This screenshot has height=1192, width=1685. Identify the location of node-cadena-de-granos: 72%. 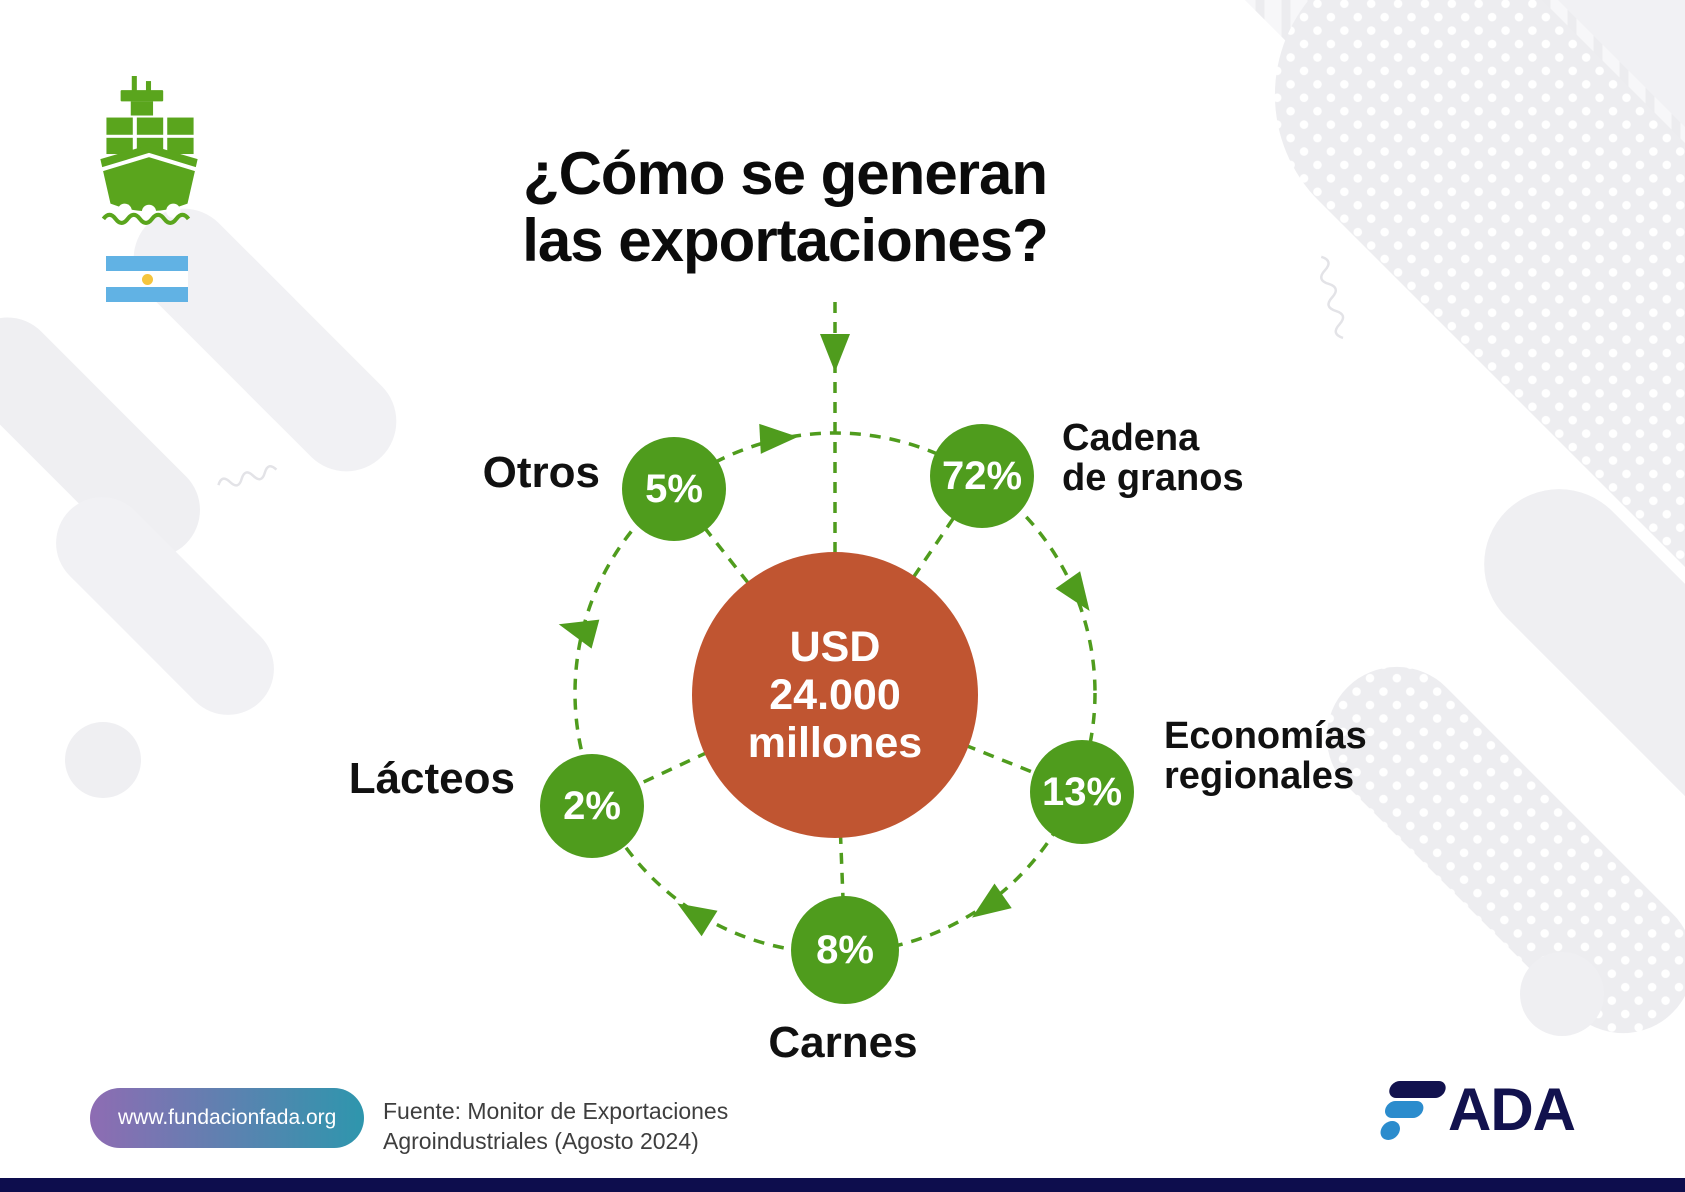
(982, 476).